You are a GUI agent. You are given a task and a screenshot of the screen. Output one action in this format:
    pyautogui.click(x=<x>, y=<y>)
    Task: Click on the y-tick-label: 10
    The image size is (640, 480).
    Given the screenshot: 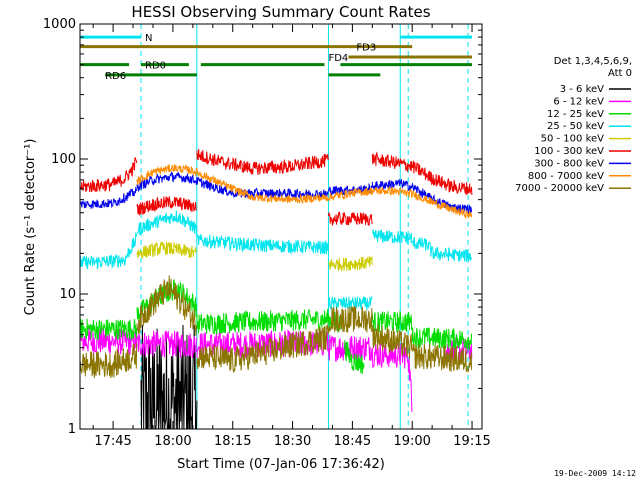 What is the action you would take?
    pyautogui.click(x=67, y=294)
    